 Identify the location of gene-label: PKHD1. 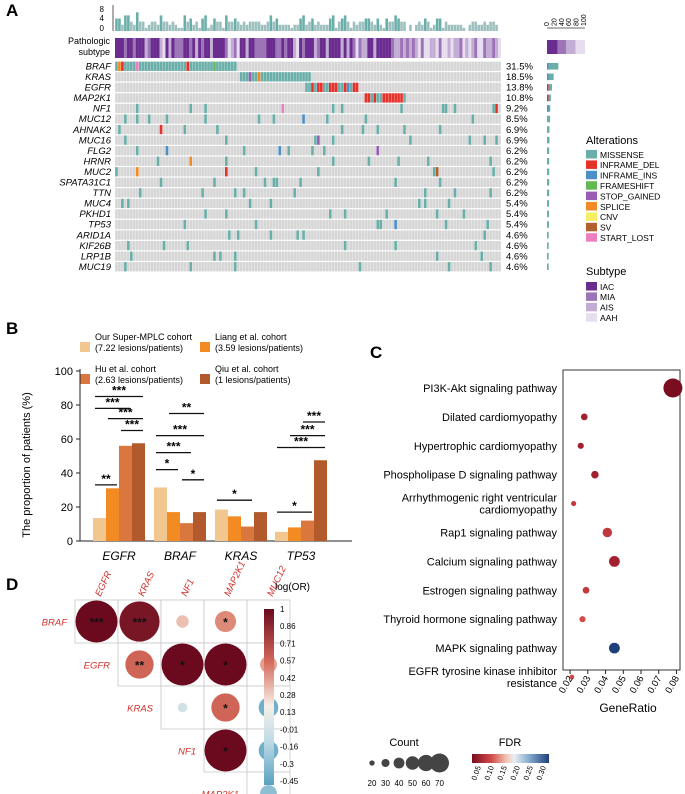
(95, 214).